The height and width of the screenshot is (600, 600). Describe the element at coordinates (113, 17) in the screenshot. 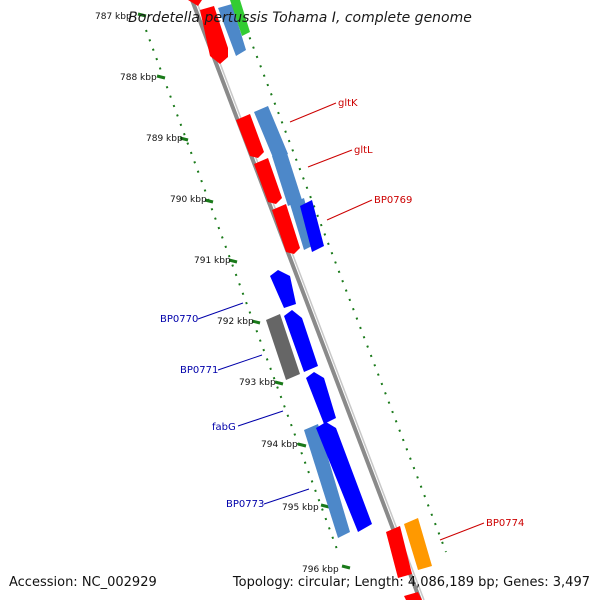

I see `tick-label: 787 kbp` at that location.